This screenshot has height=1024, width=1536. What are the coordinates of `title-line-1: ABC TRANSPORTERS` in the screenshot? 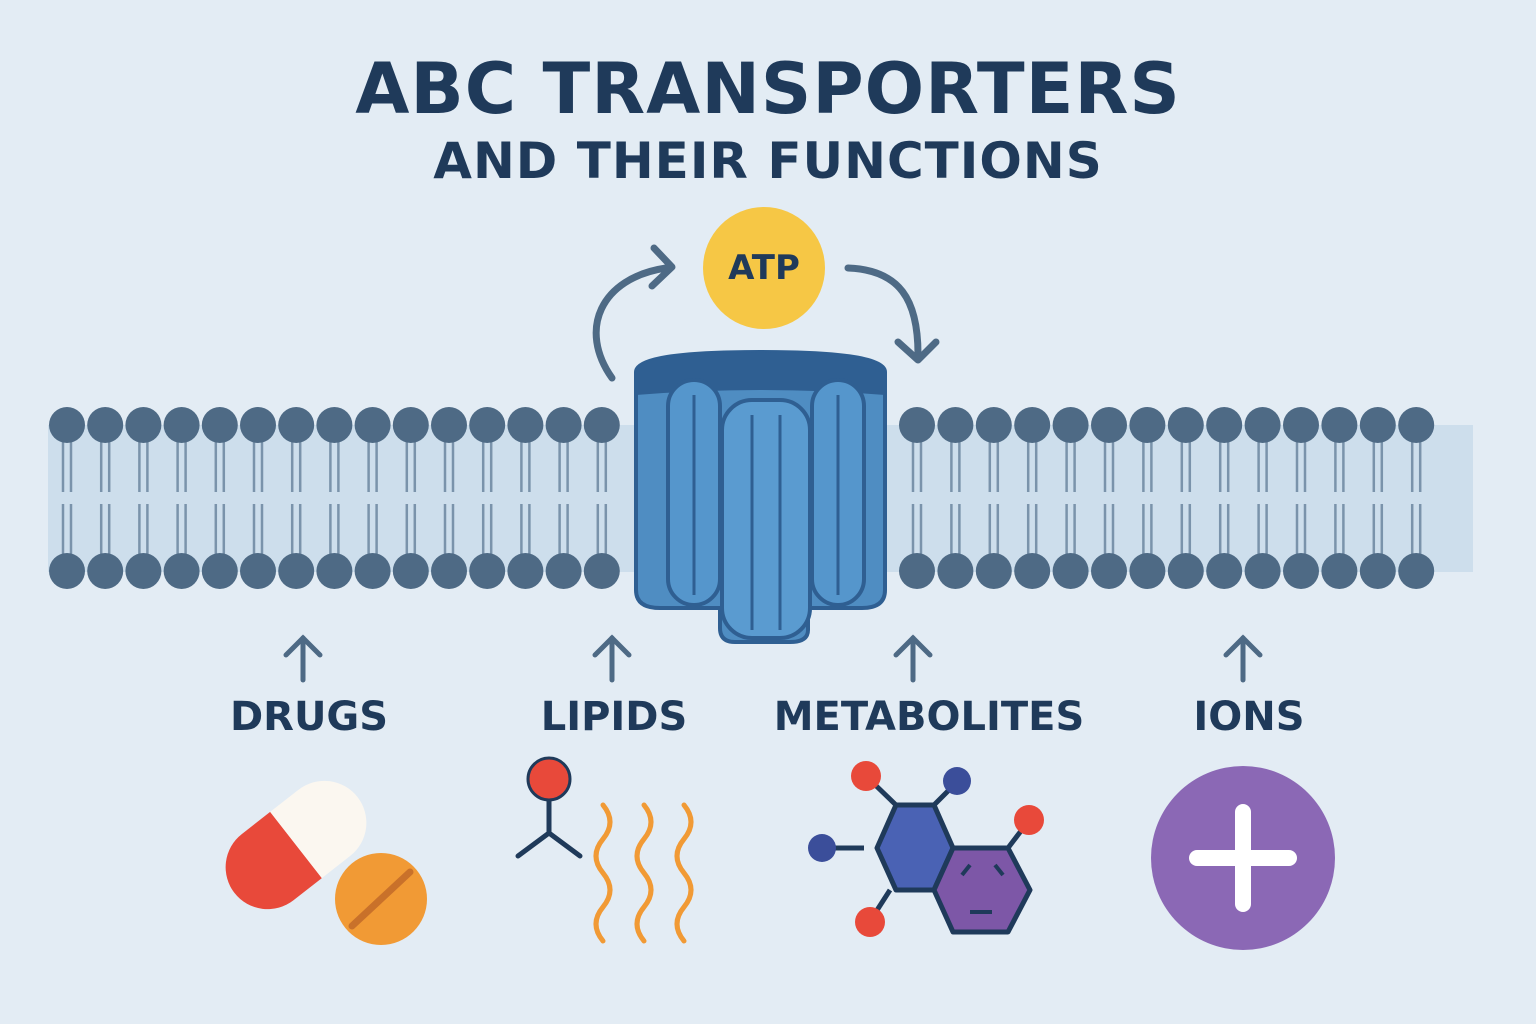 It's located at (768, 89).